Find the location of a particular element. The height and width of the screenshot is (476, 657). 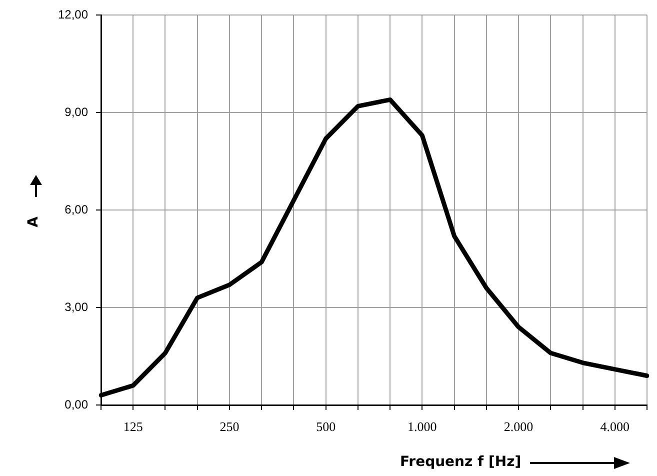

y-tick-label: 6,00 is located at coordinates (76, 209).